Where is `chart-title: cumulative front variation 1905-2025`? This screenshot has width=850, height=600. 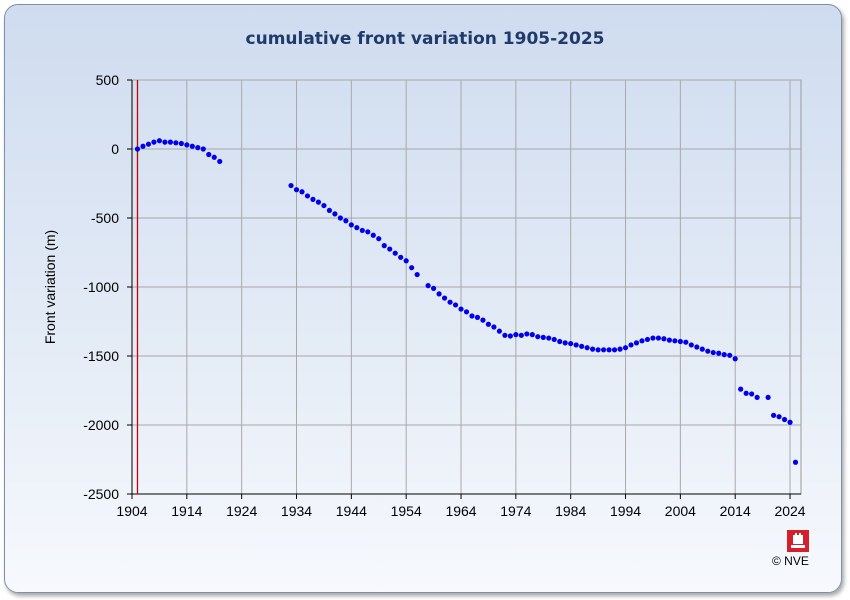 chart-title: cumulative front variation 1905-2025 is located at coordinates (425, 39).